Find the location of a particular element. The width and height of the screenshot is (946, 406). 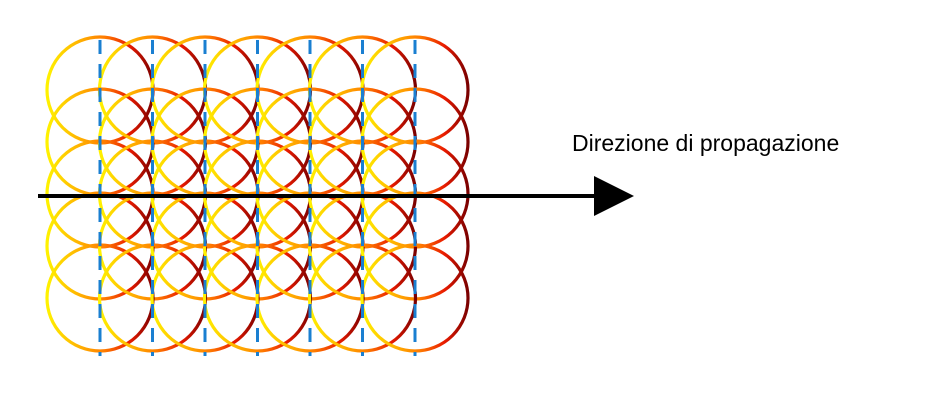

propagation-direction-label: Direzione di propagazione is located at coordinates (706, 143).